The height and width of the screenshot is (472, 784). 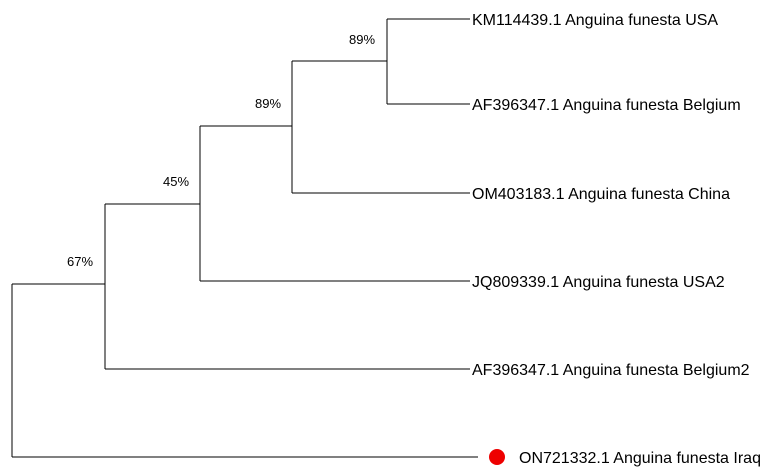 I want to click on leaf-label-om403183: OM403183.1 Anguina funesta China, so click(x=601, y=194).